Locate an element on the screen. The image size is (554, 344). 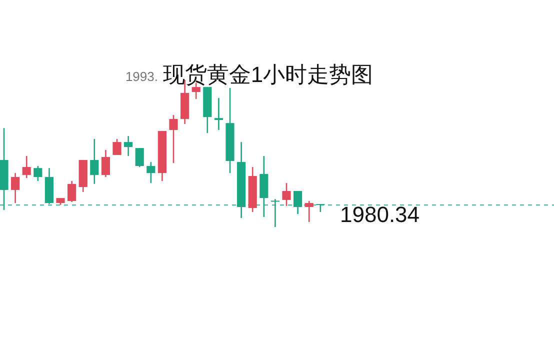
annotation: 1993. is located at coordinates (141, 76).